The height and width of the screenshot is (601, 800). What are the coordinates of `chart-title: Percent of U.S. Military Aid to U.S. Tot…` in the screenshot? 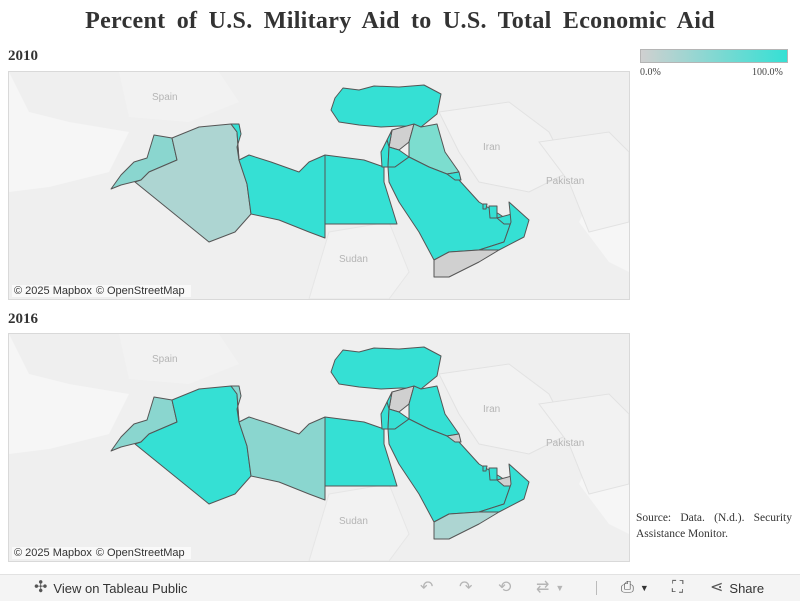 It's located at (400, 21).